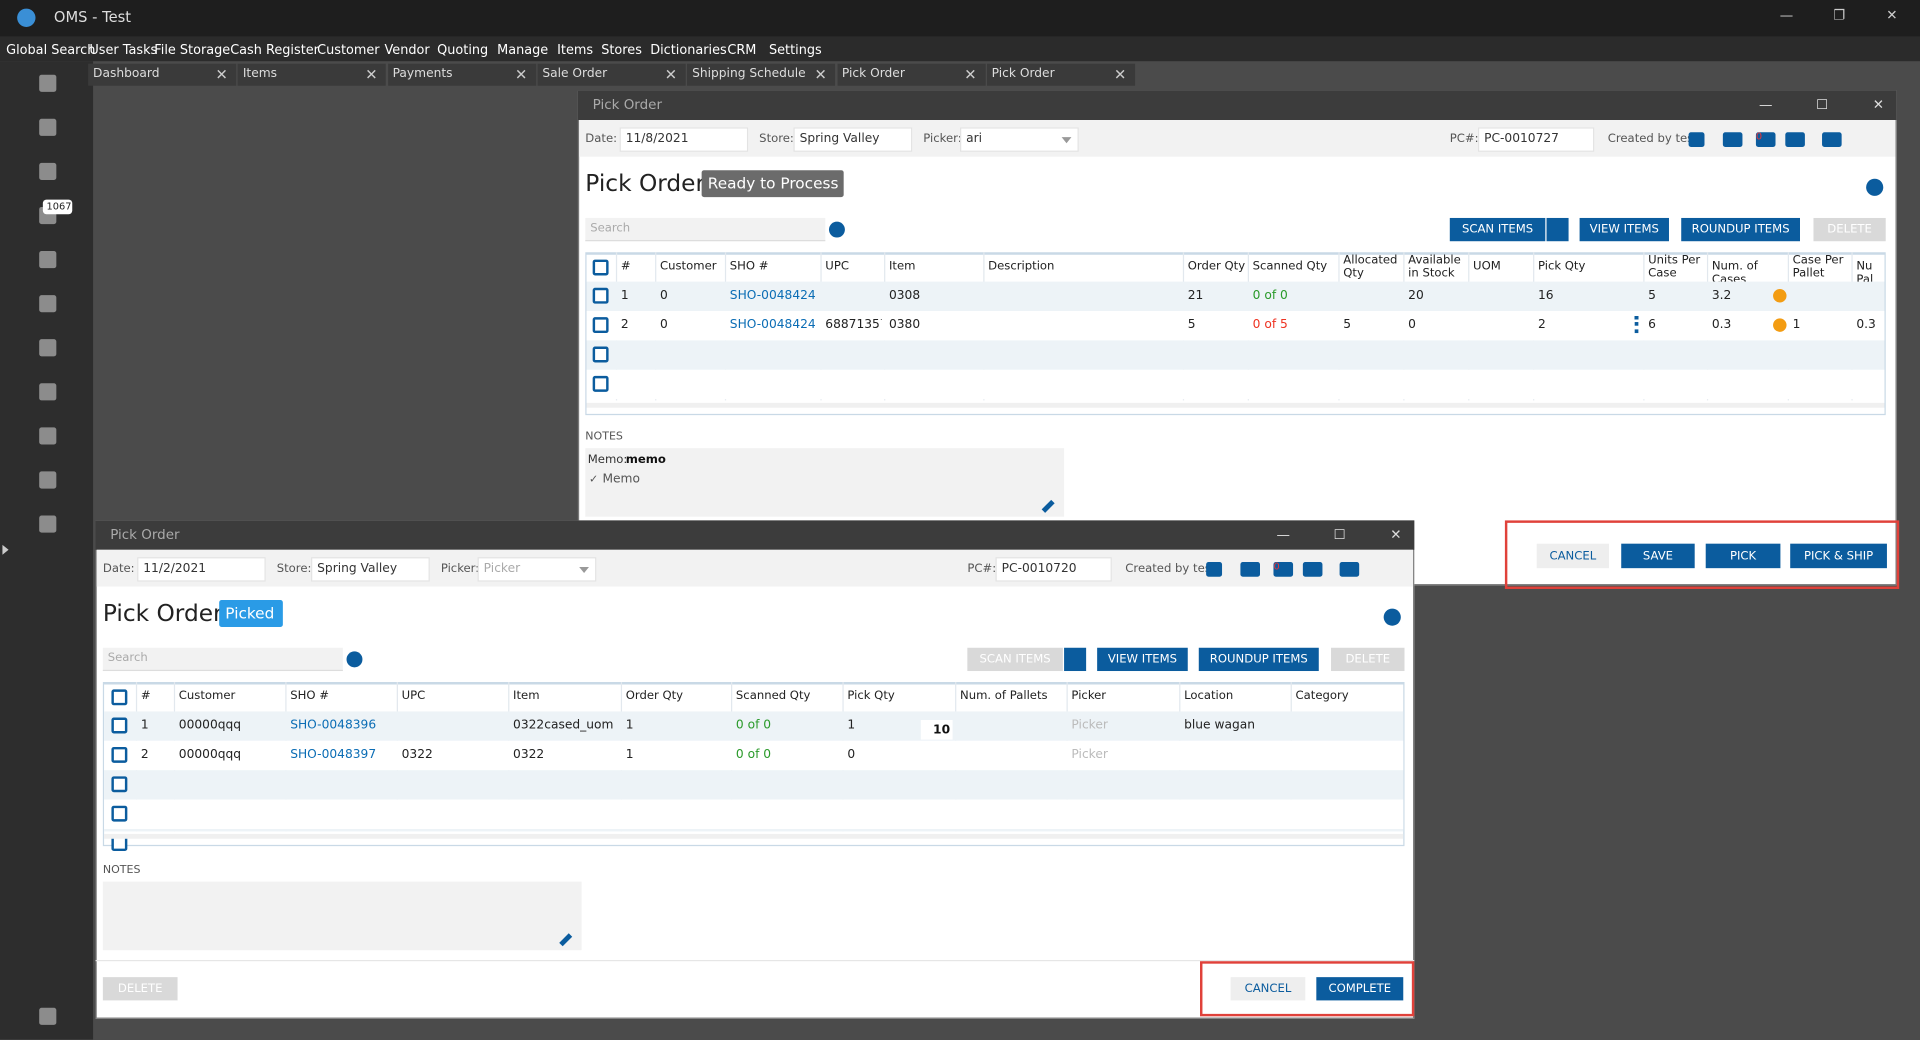 Image resolution: width=1920 pixels, height=1040 pixels. Describe the element at coordinates (462, 50) in the screenshot. I see `menu-item: Quoting` at that location.